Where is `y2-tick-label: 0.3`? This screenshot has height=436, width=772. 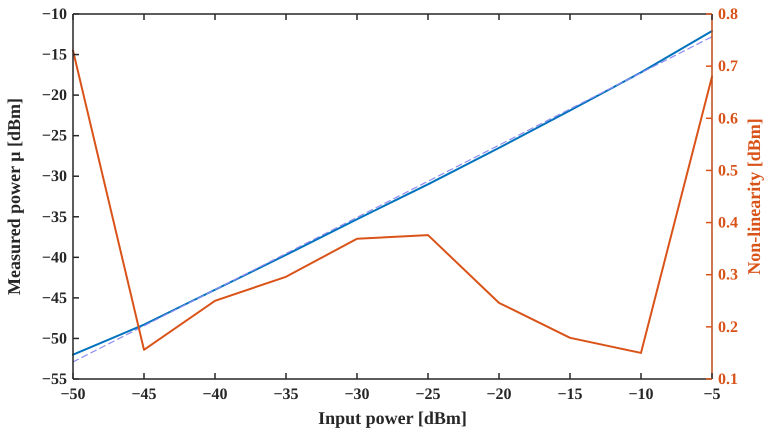 y2-tick-label: 0.3 is located at coordinates (728, 275).